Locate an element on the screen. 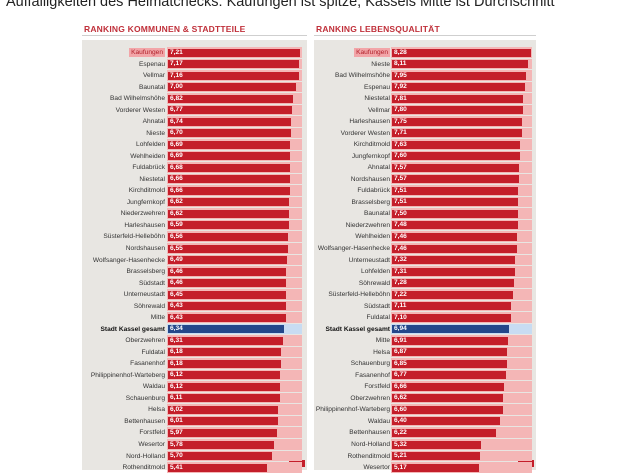 The width and height of the screenshot is (626, 474). chart-row: Lohfelden 6,69 is located at coordinates (194, 145).